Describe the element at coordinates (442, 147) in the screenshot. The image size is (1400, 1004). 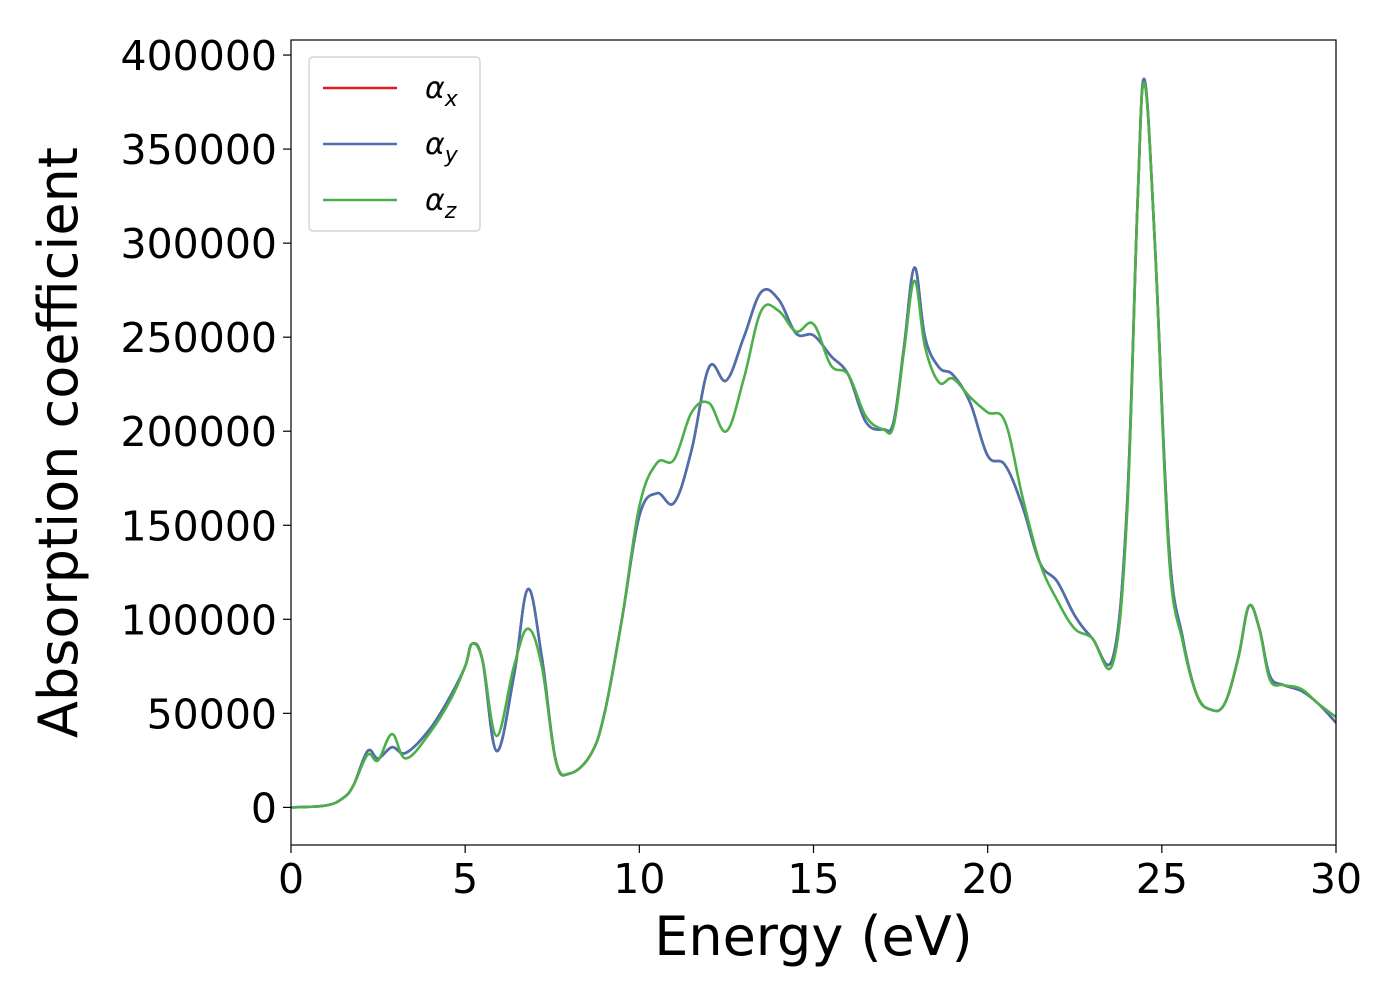
I see `legend-label-y: αy` at that location.